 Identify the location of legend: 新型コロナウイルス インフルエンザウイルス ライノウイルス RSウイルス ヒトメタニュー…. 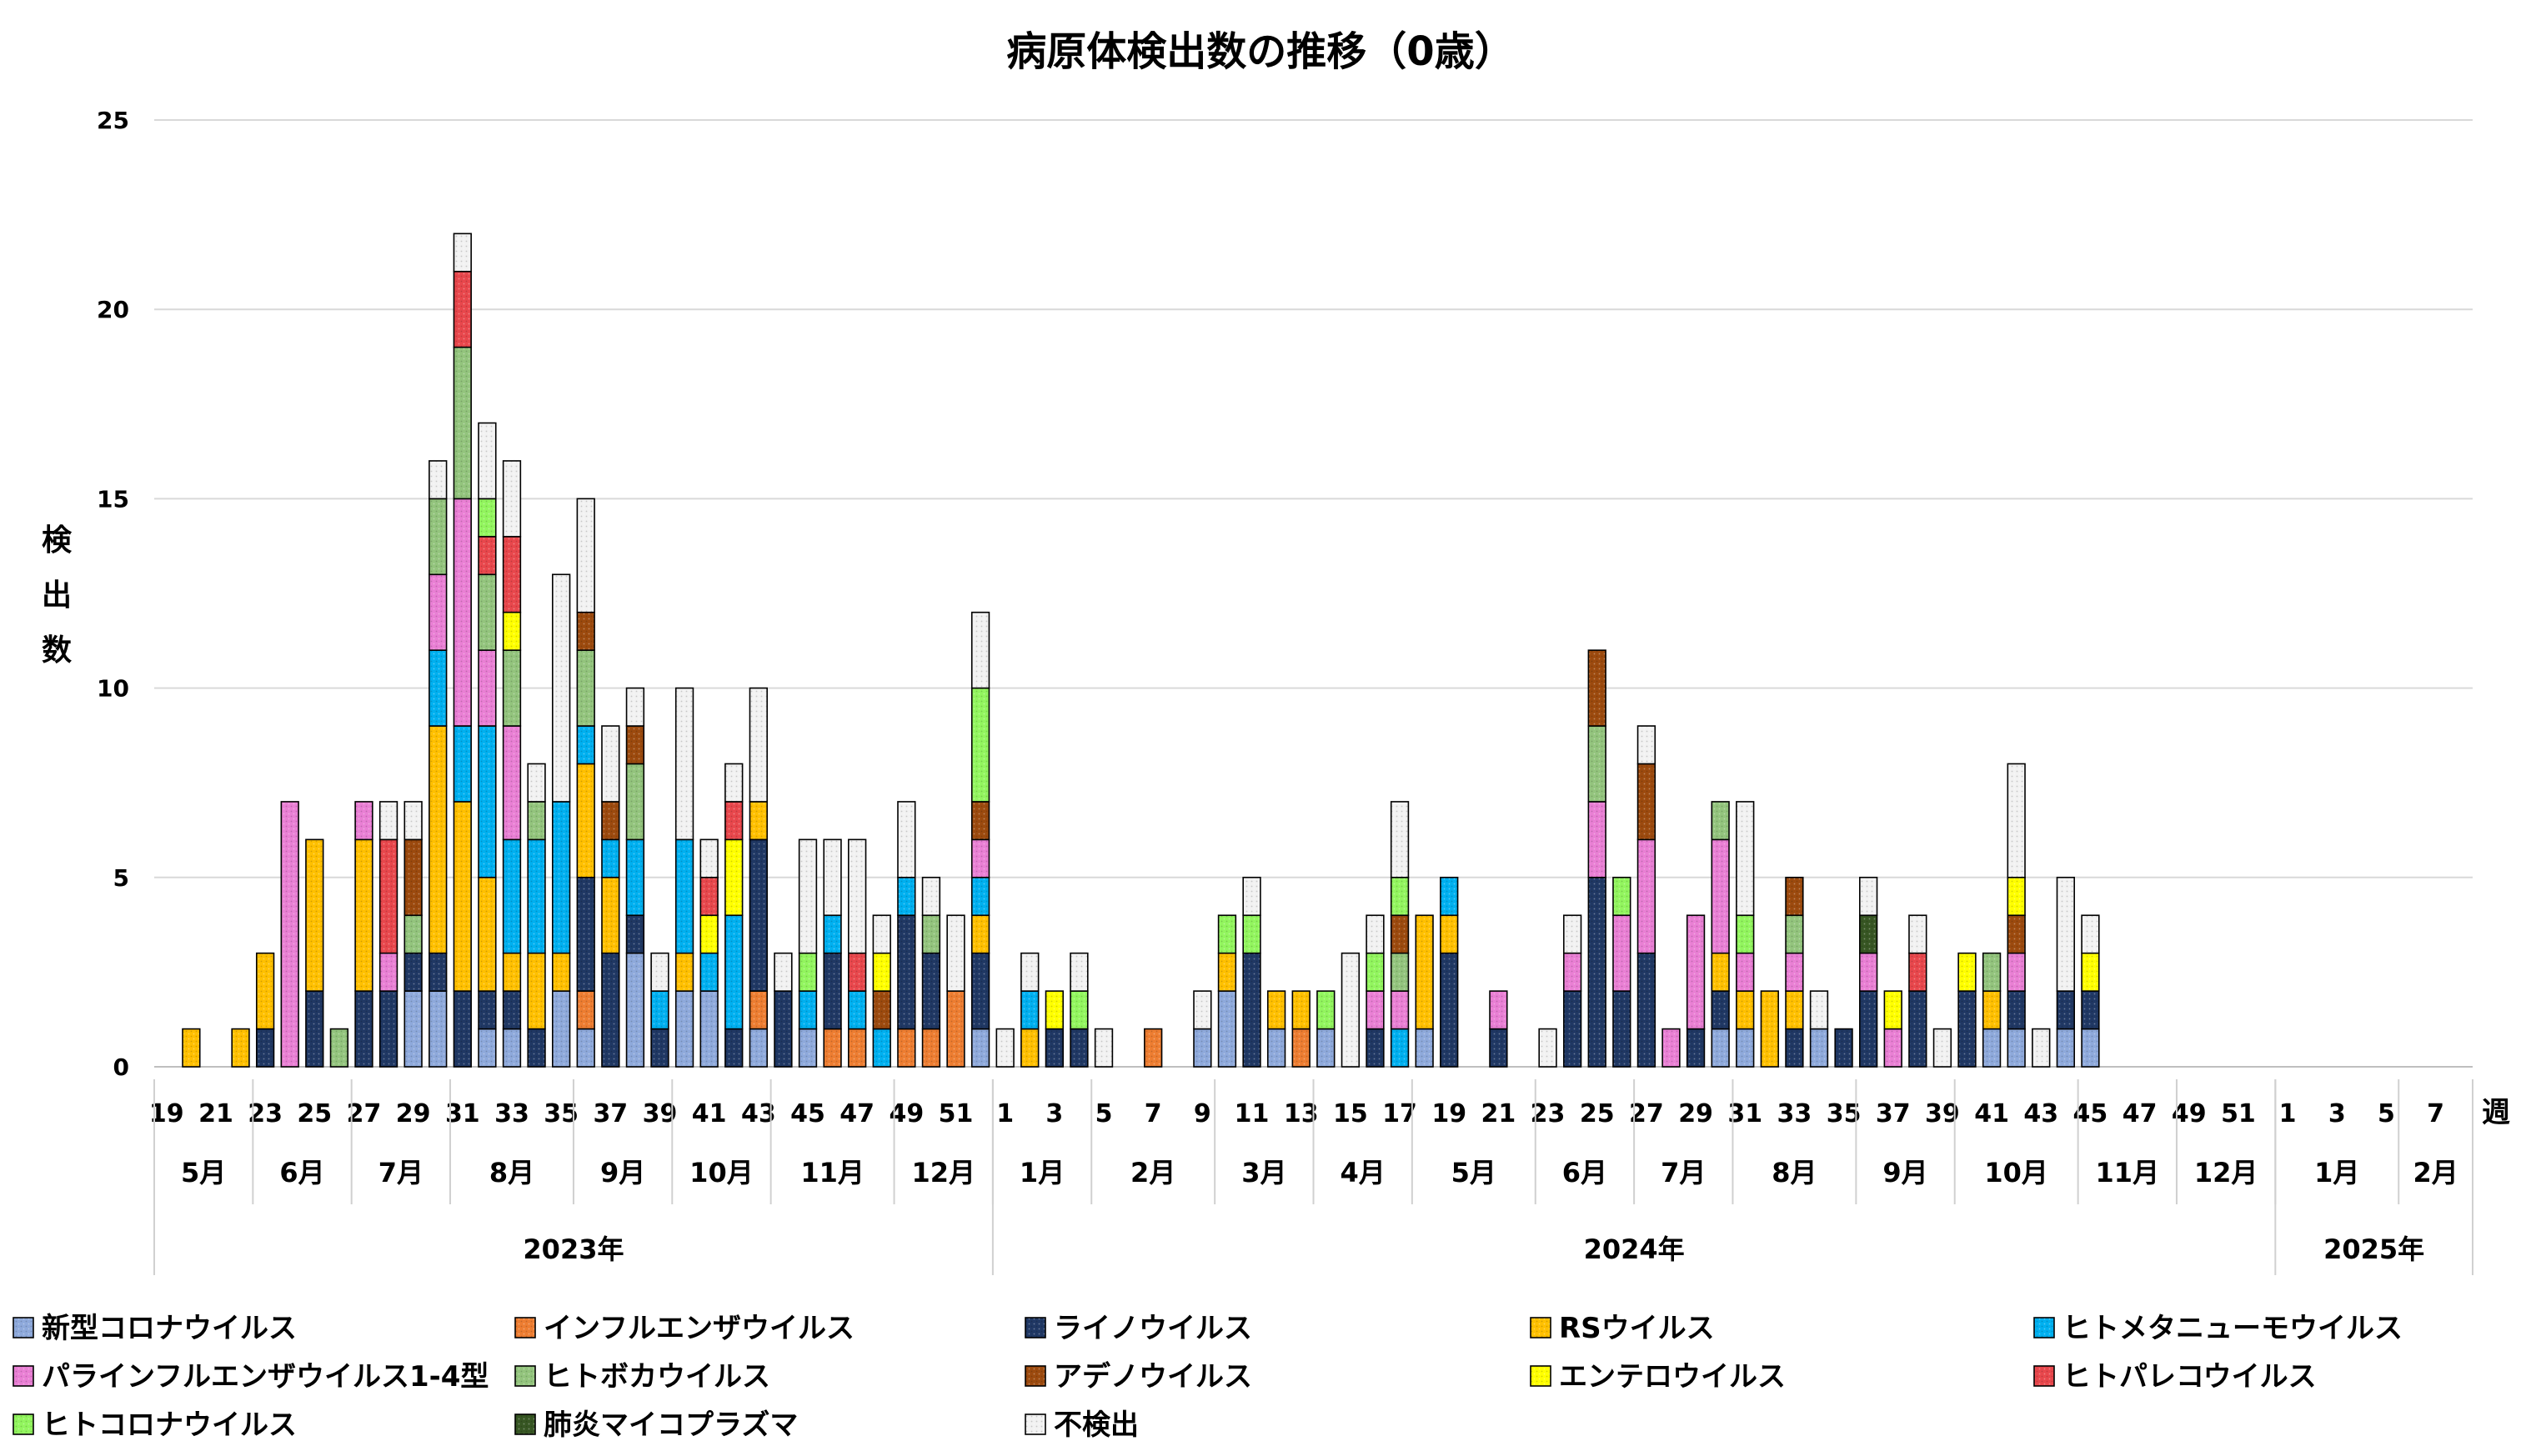
(1208, 1377).